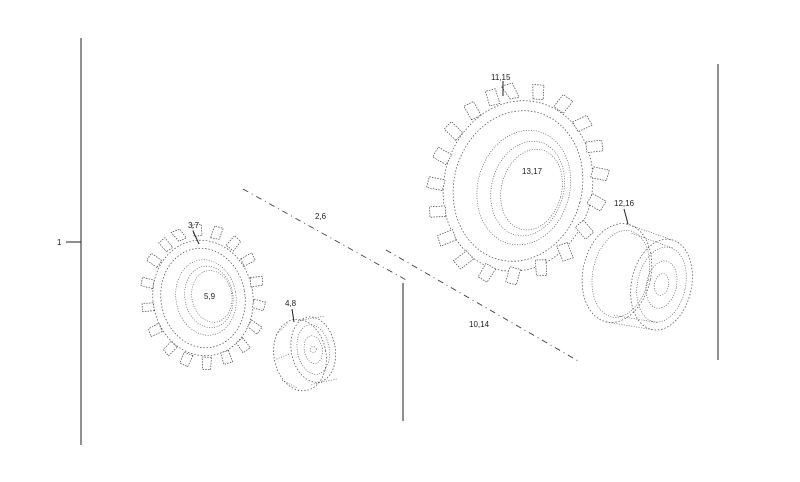 This screenshot has width=800, height=482. Describe the element at coordinates (479, 324) in the screenshot. I see `callout-rear-divider: 10,14` at that location.